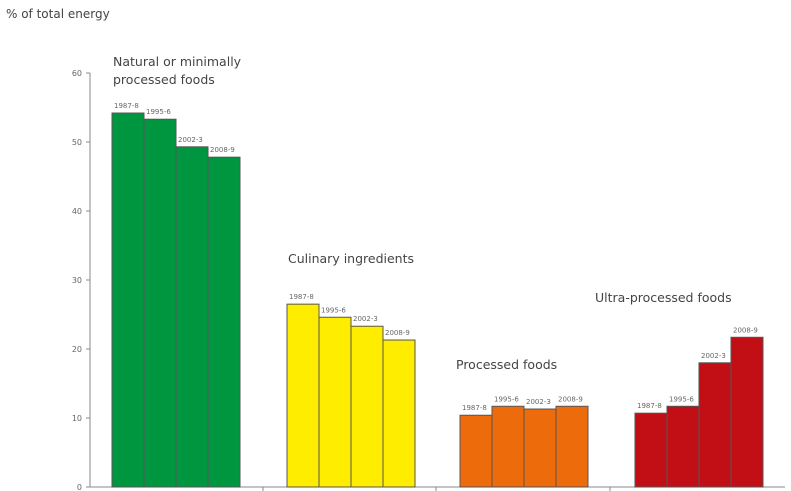  I want to click on y-tick-label: 60, so click(77, 73).